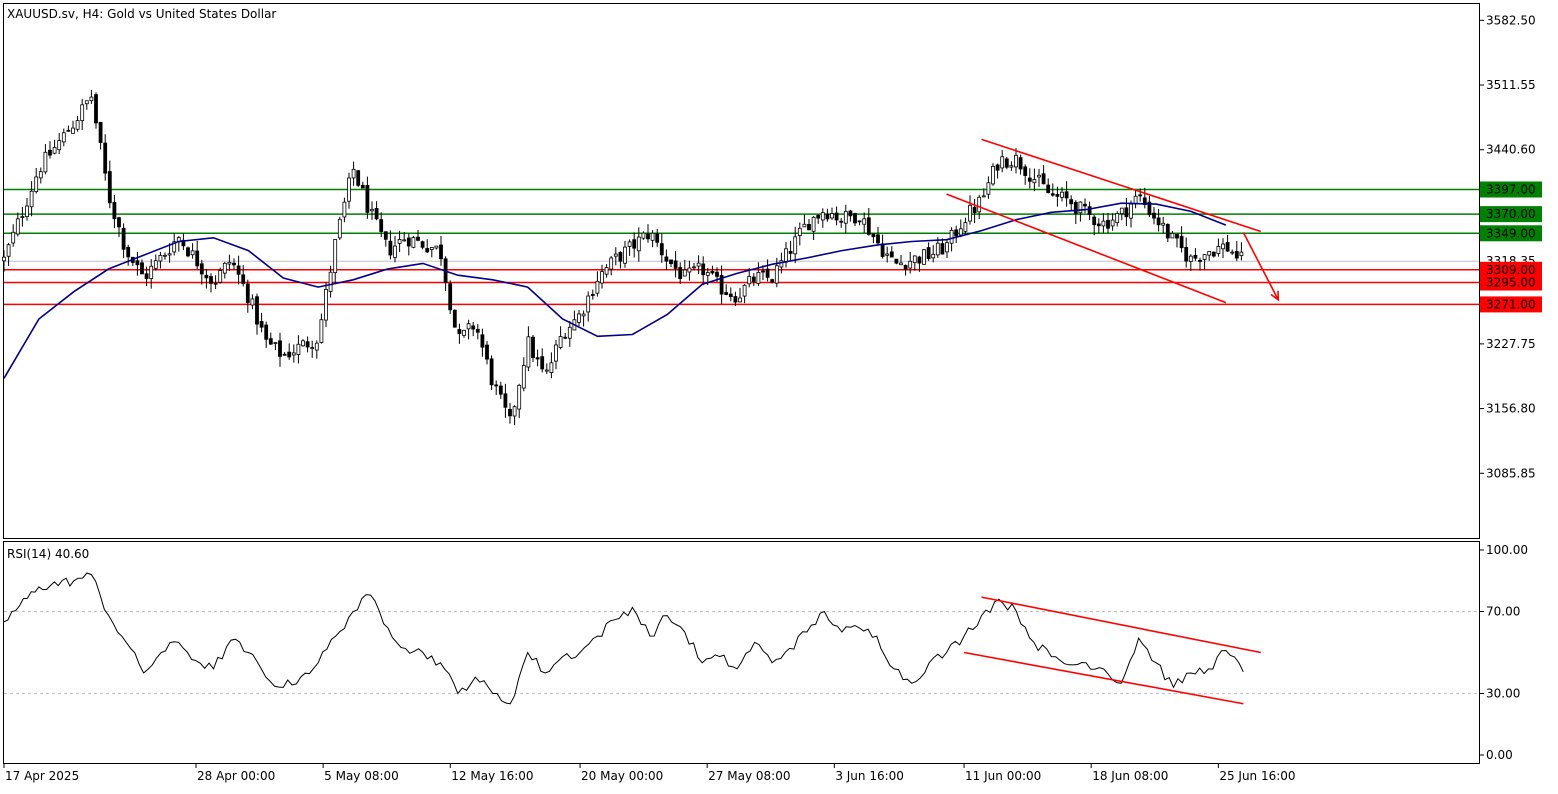 Image resolution: width=1558 pixels, height=794 pixels. I want to click on time-tick-label: 5 May 08:00, so click(361, 776).